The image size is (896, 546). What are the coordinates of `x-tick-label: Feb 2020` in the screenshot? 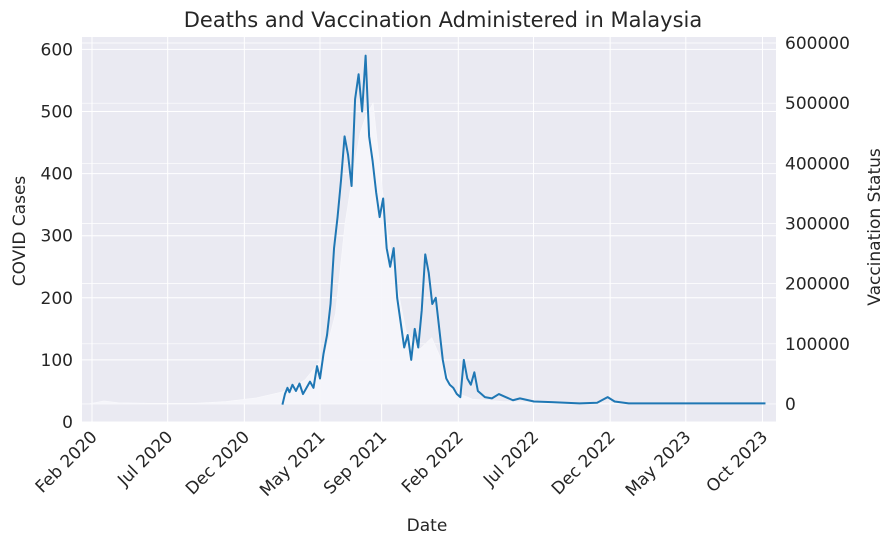 It's located at (67, 462).